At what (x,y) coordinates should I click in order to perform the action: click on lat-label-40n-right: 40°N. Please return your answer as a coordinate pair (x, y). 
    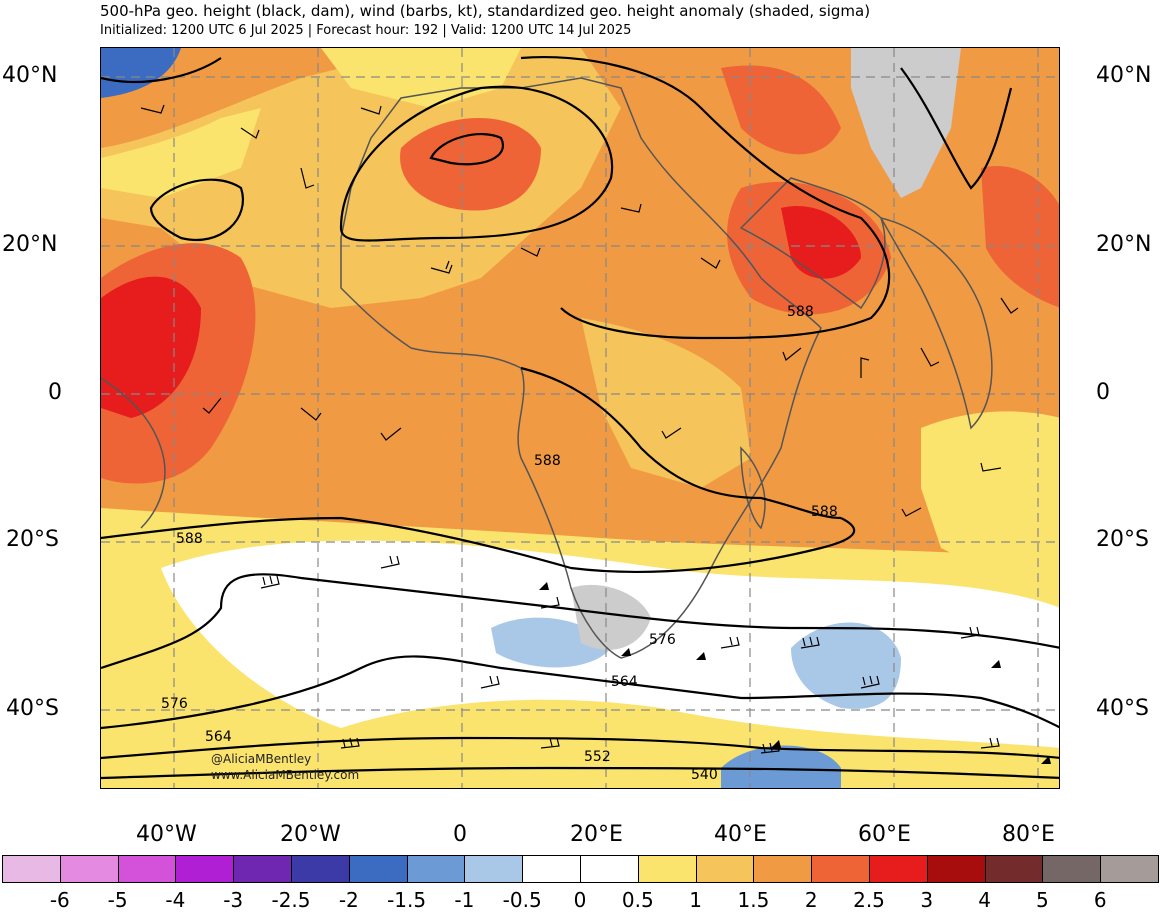
    Looking at the image, I should click on (1124, 75).